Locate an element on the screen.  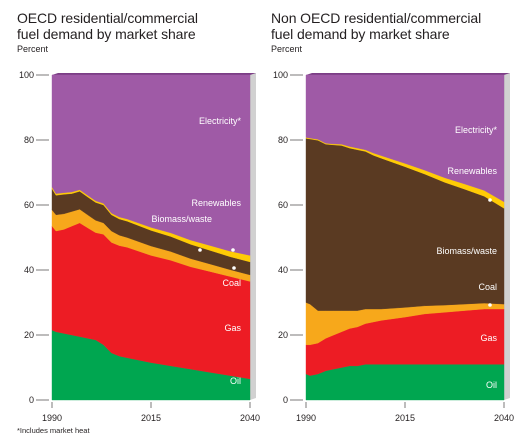
panel-2-area-oil is located at coordinates (405, 382).